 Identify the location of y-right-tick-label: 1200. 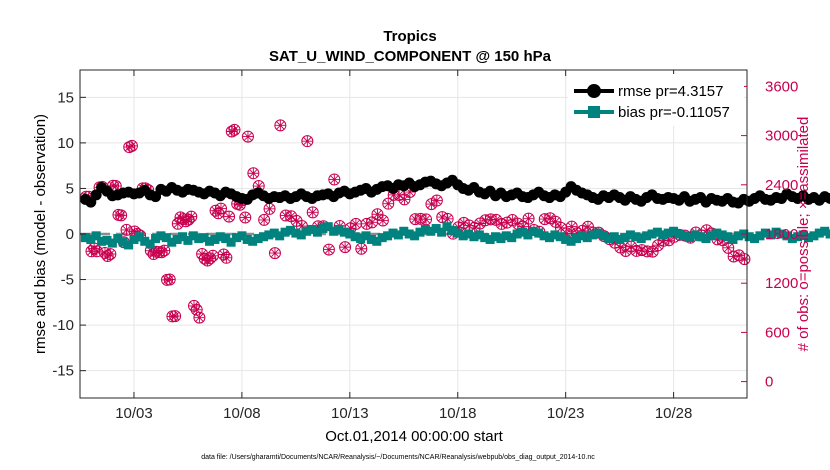
(781, 283).